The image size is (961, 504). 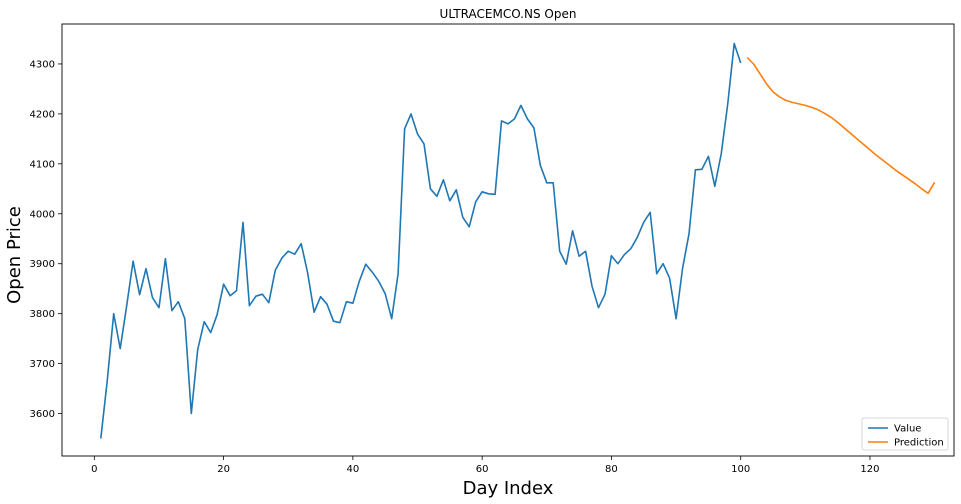 What do you see at coordinates (42, 64) in the screenshot?
I see `y-tick-label: 4300` at bounding box center [42, 64].